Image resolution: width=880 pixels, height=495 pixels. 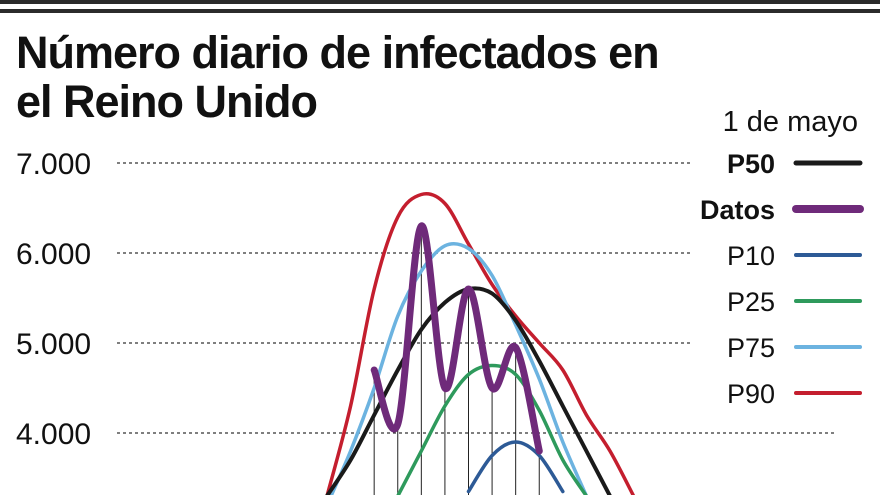 I want to click on legend: P50 Datos P10 P25 P75 P90, so click(x=782, y=279).